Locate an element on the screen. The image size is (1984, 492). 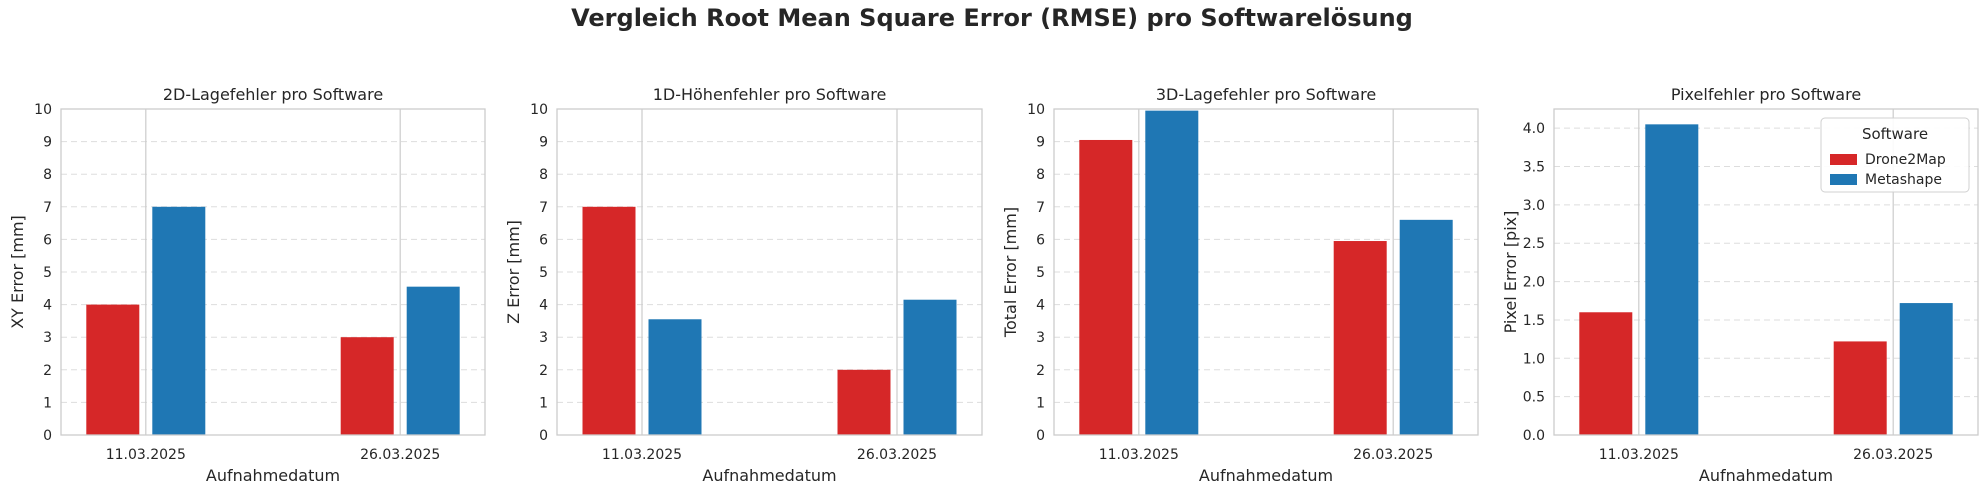
chart-2-ytick-label: 1 is located at coordinates (543, 403).